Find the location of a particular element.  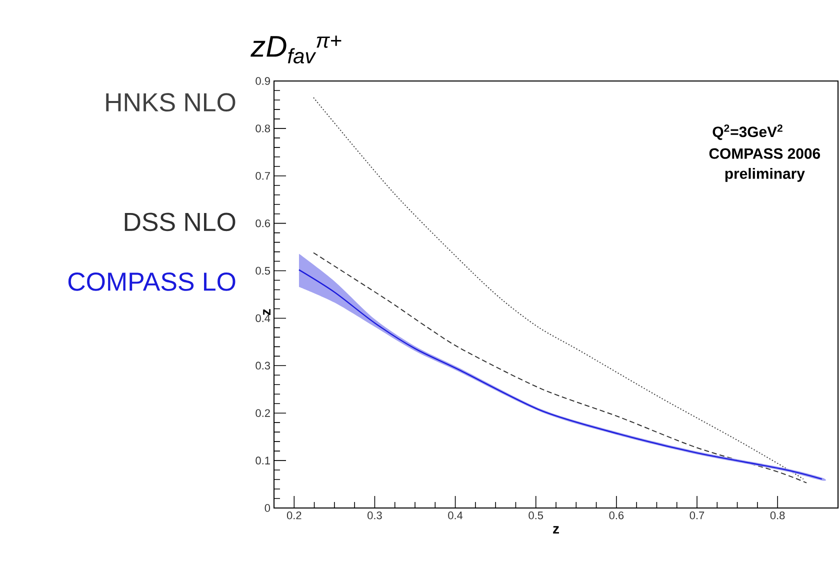

y-tick-label: 0.7 is located at coordinates (263, 176).